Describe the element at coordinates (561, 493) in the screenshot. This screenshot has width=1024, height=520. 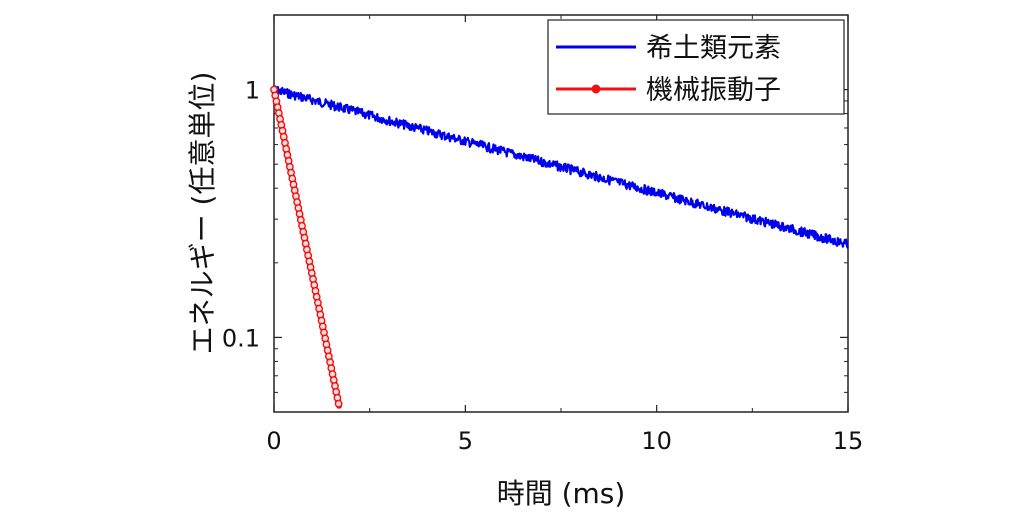
I see `x-axis-title: 時間 (ms)` at that location.